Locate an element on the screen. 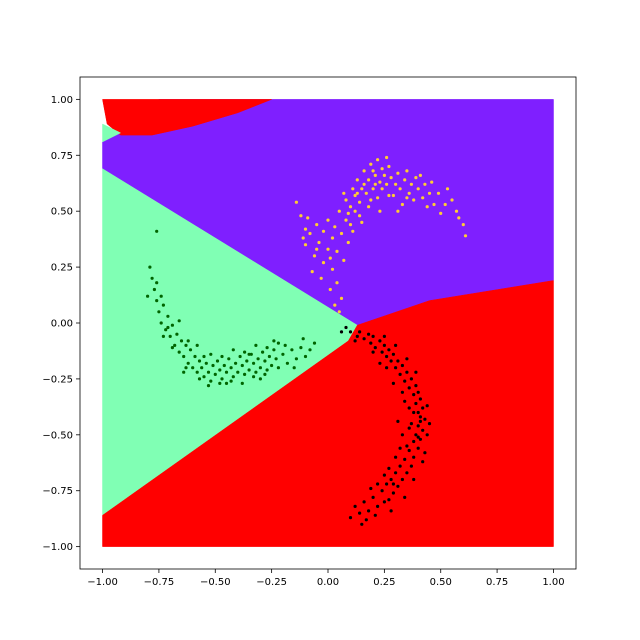  x-axis: −1.00 −0.75 −0.50 −0.25 0.00 0.25 0.50 0.75 1.00 is located at coordinates (326, 578).